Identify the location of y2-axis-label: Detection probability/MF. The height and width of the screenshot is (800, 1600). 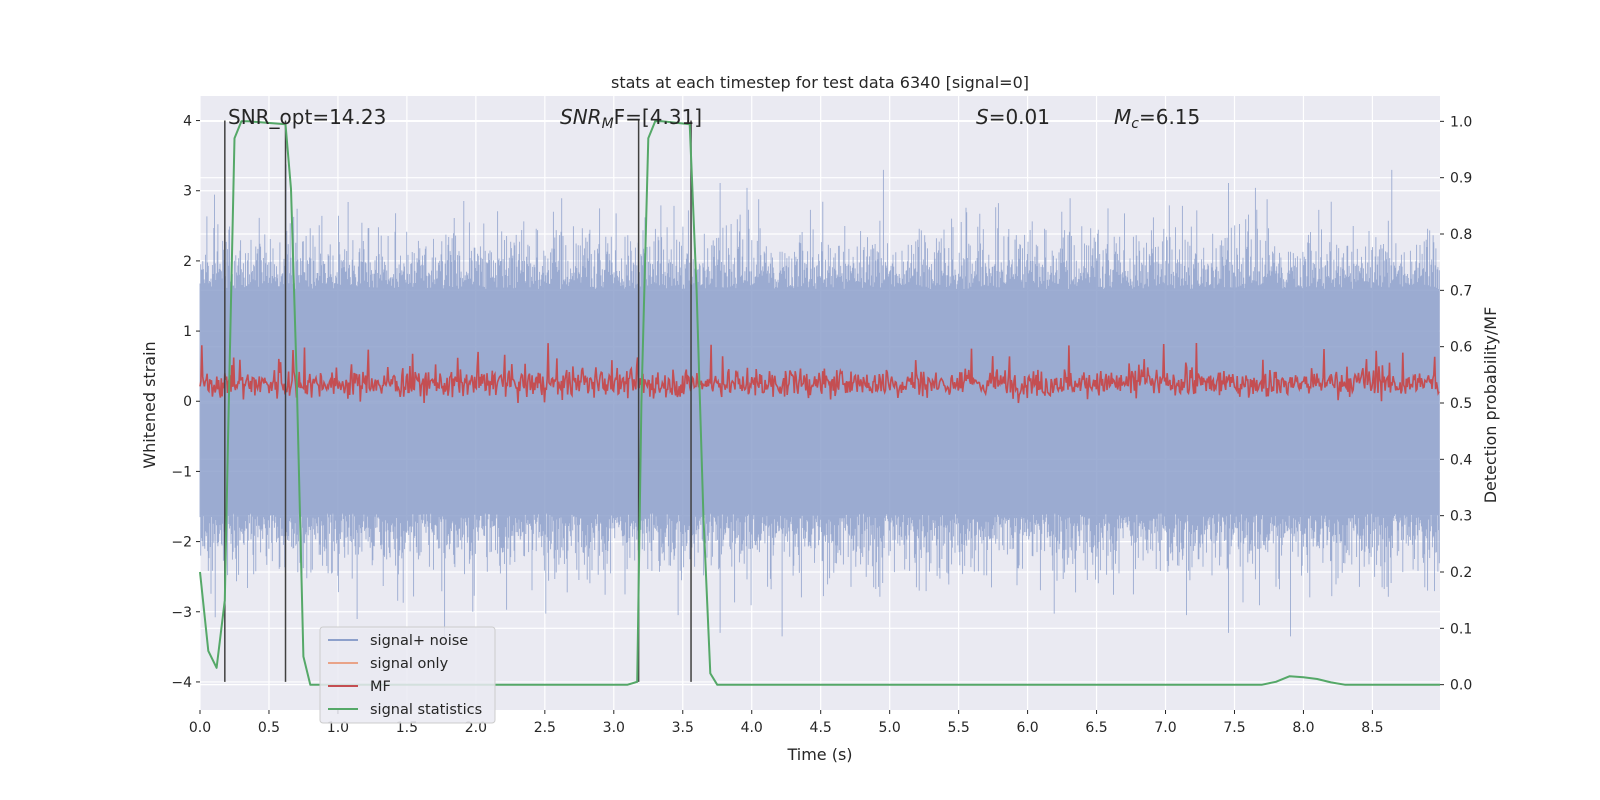
(1490, 405).